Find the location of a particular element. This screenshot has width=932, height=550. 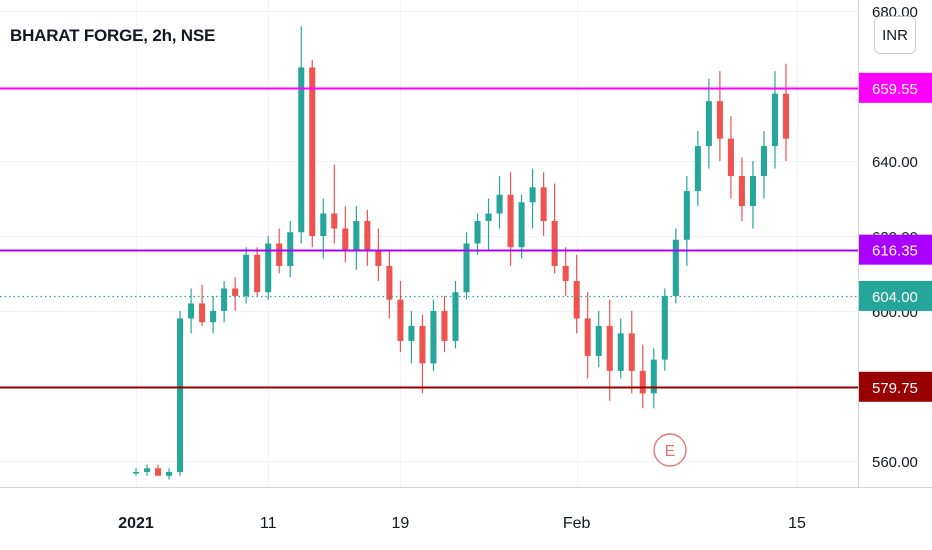

time-tick-label: 19 is located at coordinates (401, 523).